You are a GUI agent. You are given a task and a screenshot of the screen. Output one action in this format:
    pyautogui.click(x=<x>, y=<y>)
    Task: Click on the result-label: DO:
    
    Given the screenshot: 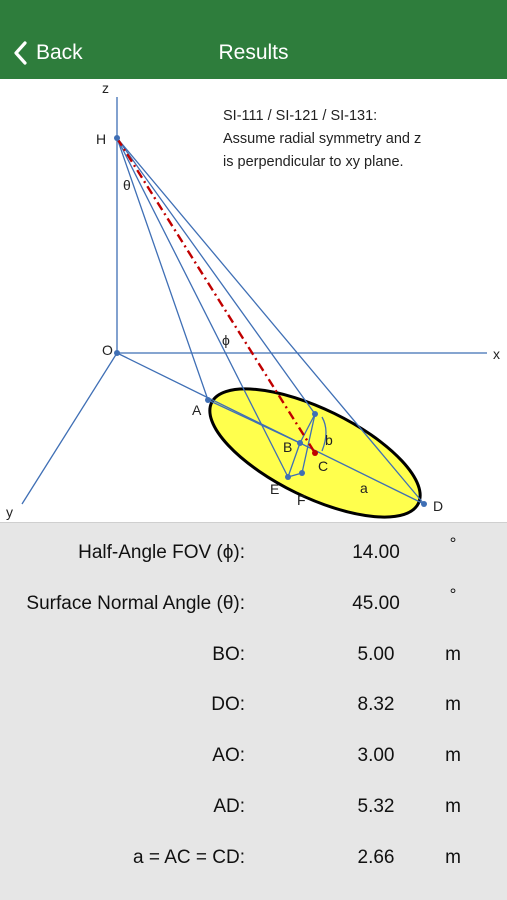 What is the action you would take?
    pyautogui.click(x=228, y=705)
    